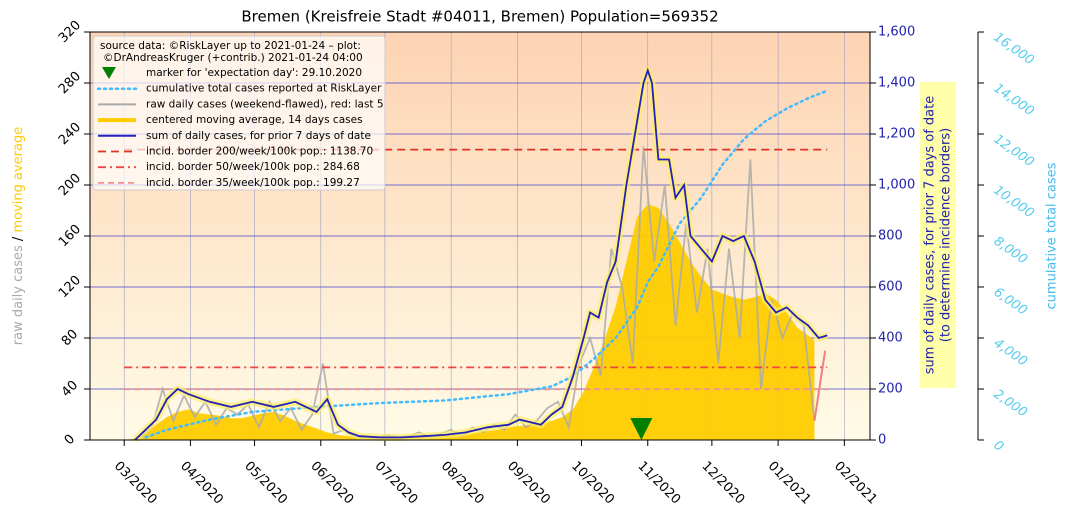 The width and height of the screenshot is (1069, 513). Describe the element at coordinates (1014, 49) in the screenshot. I see `y3-tick-label: 16,000` at that location.